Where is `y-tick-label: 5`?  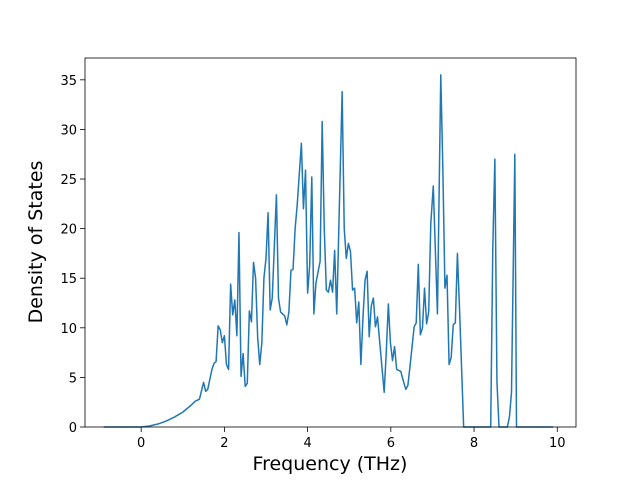
y-tick-label: 5 is located at coordinates (73, 378).